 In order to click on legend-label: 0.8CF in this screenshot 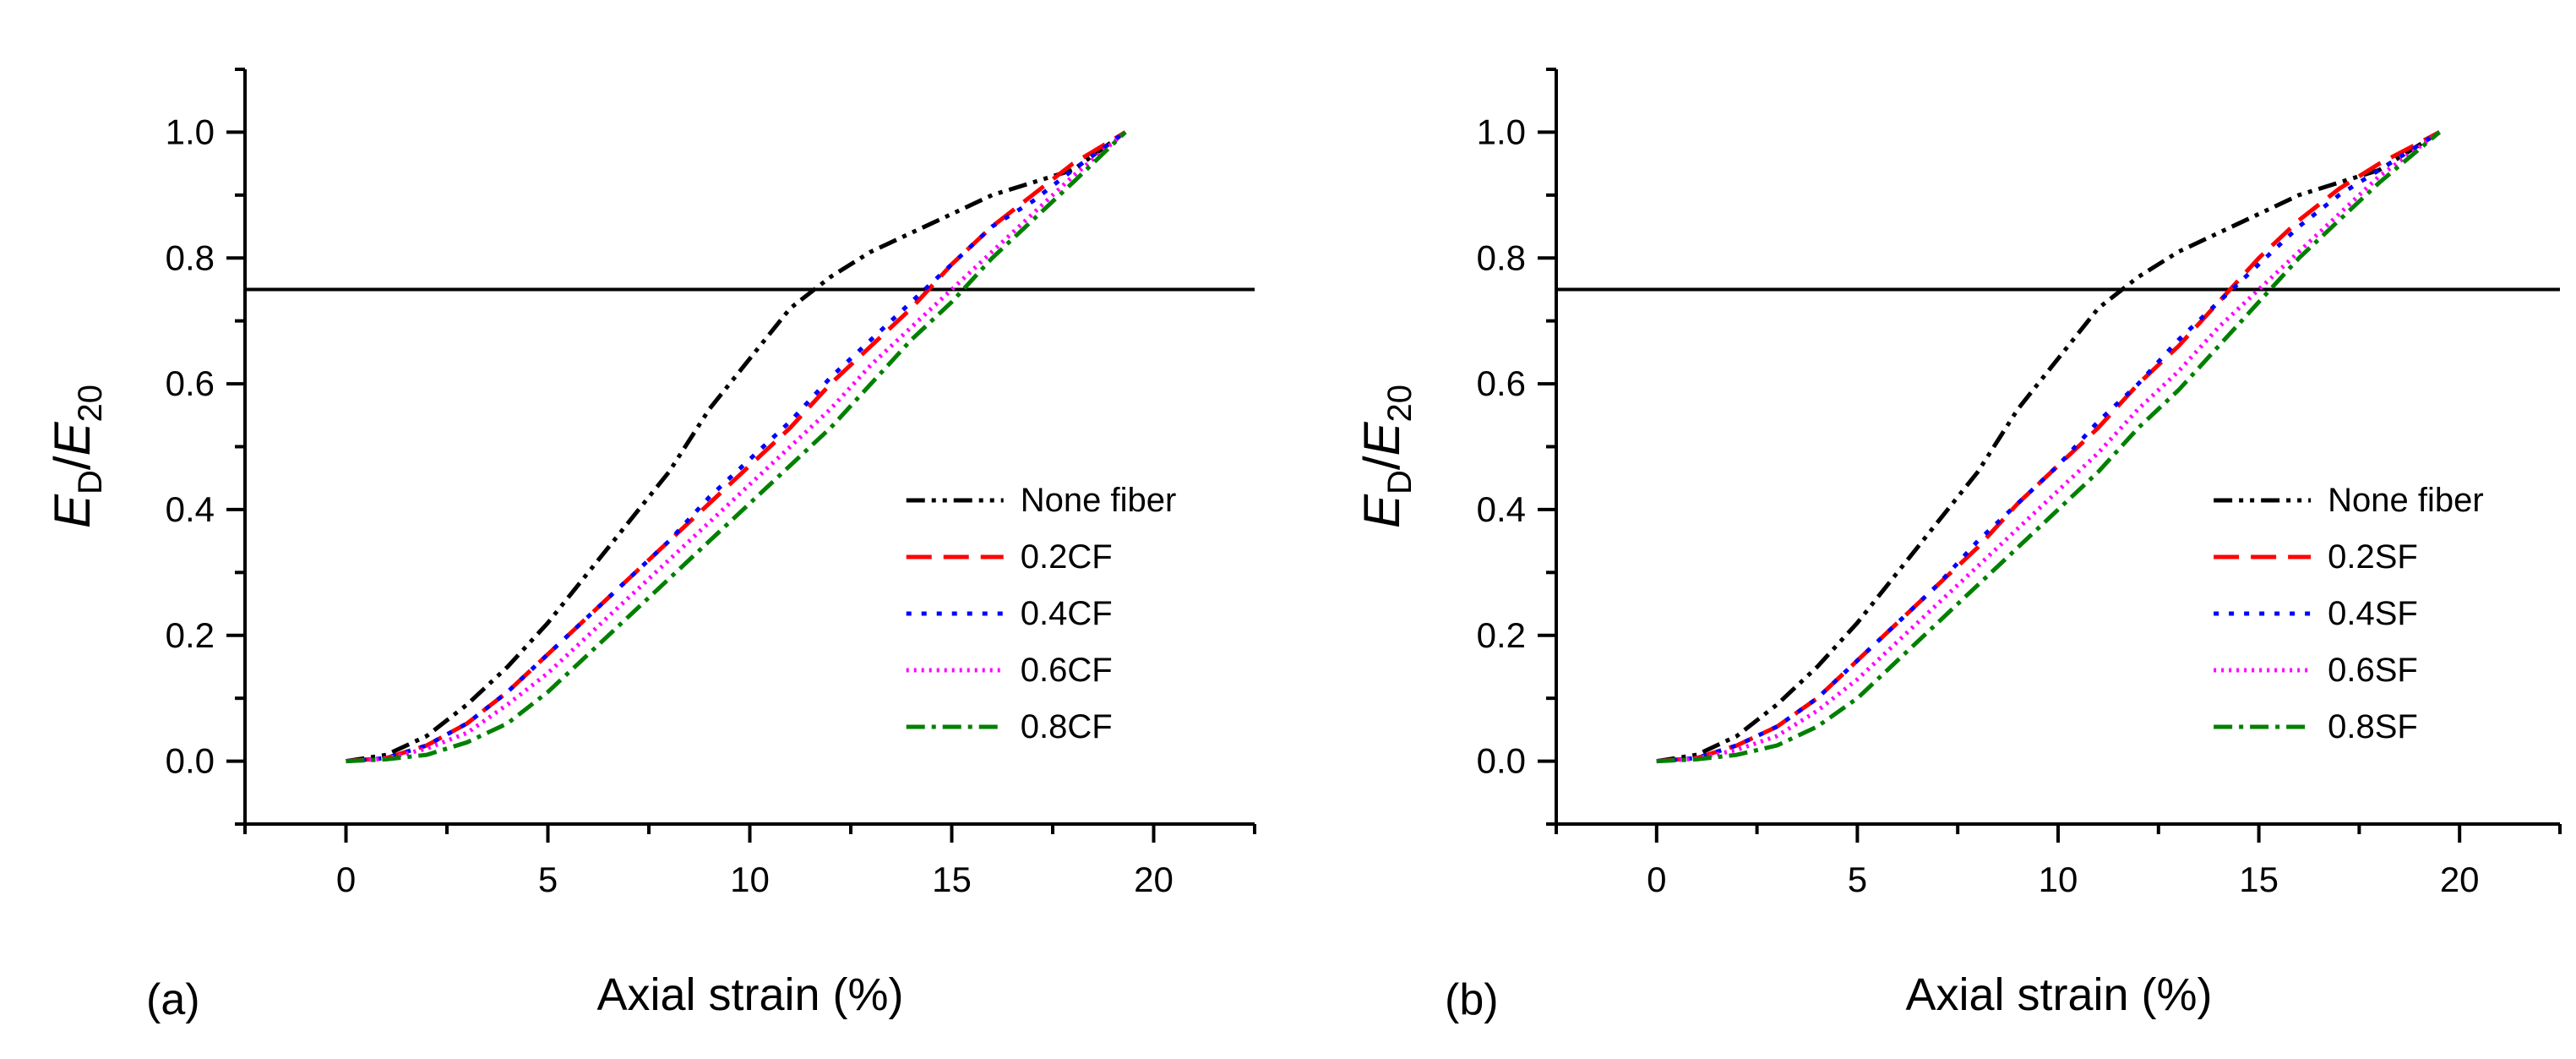, I will do `click(1067, 726)`.